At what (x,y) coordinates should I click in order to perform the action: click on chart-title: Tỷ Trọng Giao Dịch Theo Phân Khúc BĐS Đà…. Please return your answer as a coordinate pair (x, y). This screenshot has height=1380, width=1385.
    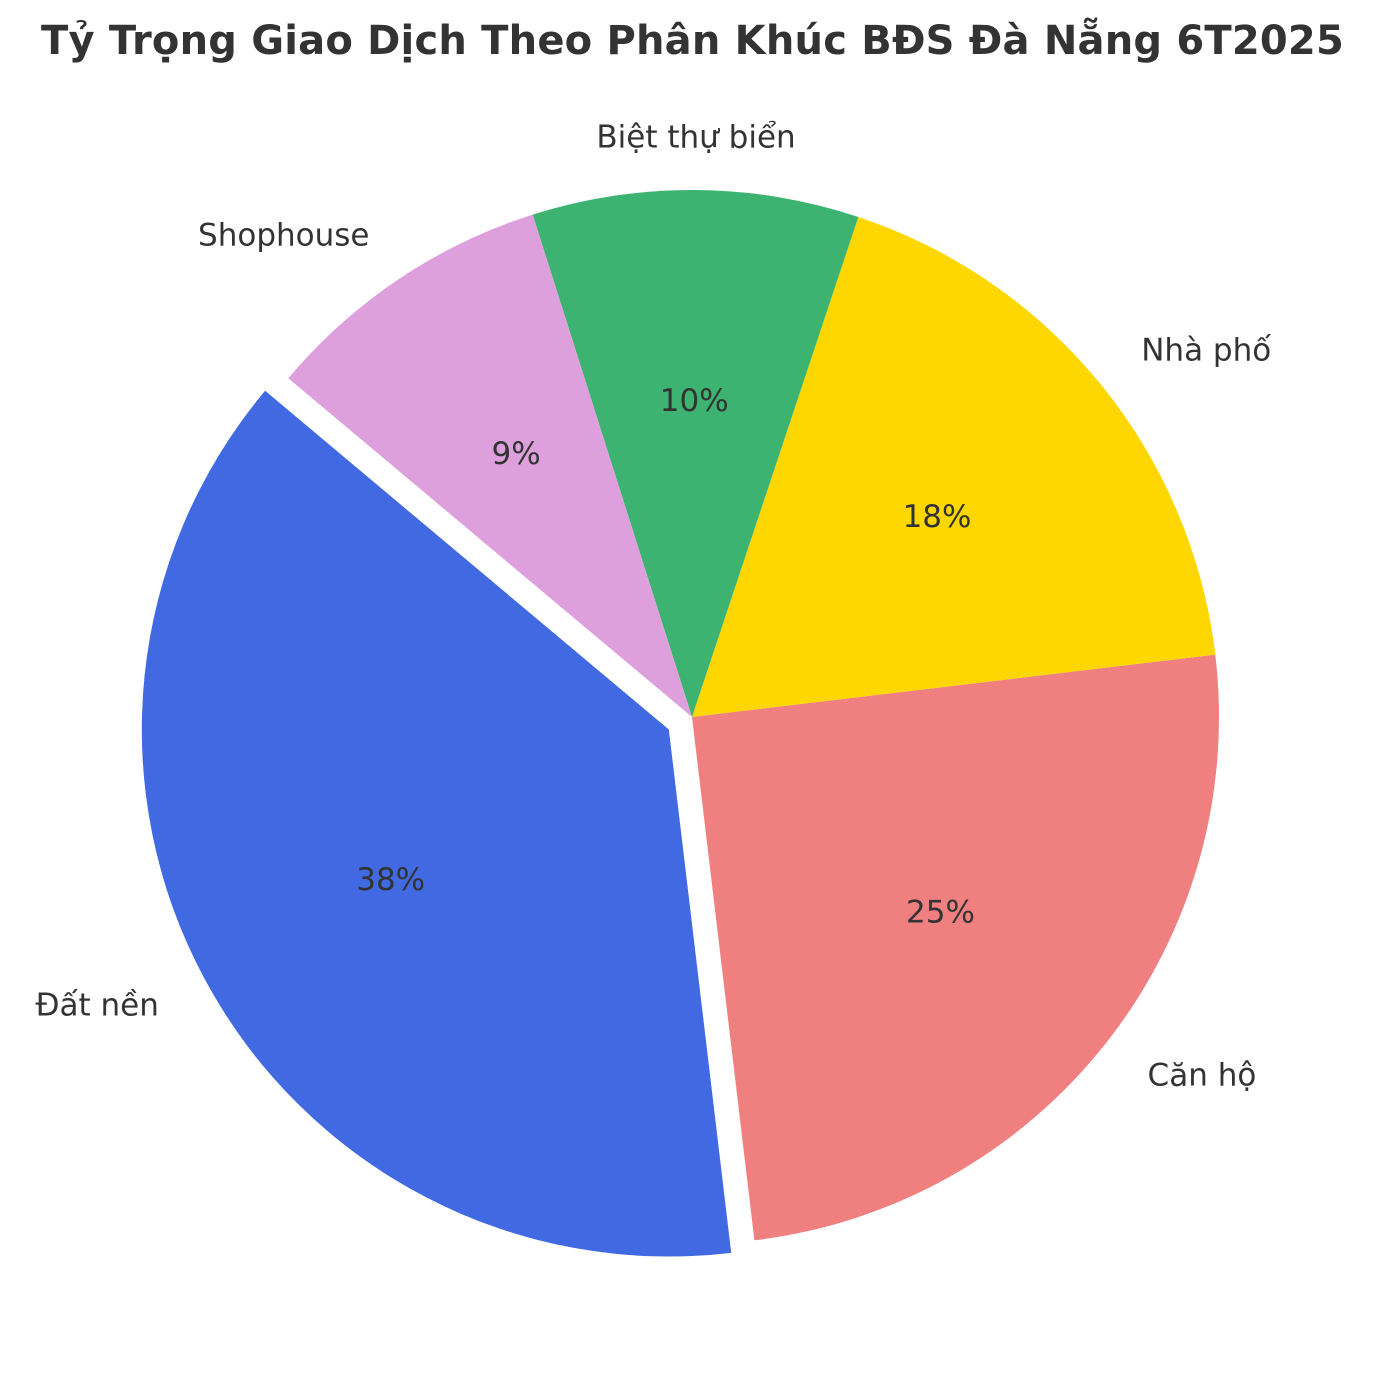
    Looking at the image, I should click on (692, 41).